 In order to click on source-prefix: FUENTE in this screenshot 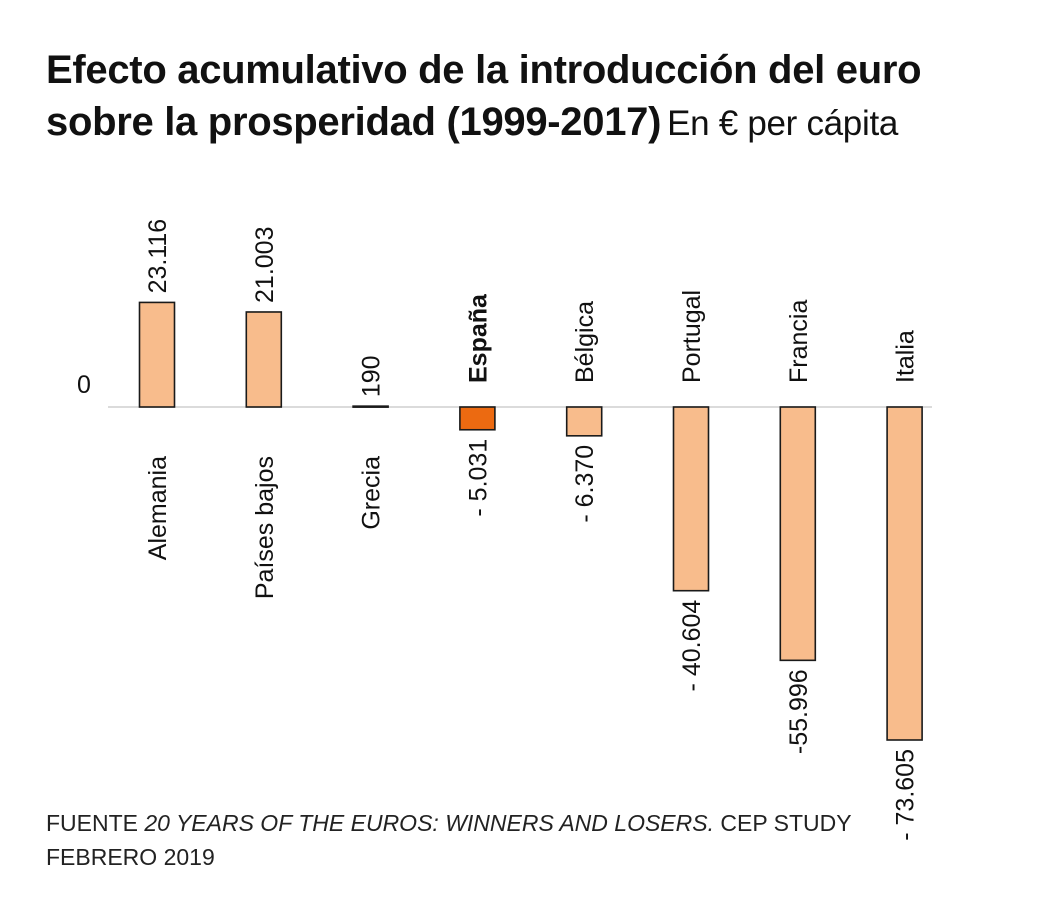, I will do `click(95, 823)`.